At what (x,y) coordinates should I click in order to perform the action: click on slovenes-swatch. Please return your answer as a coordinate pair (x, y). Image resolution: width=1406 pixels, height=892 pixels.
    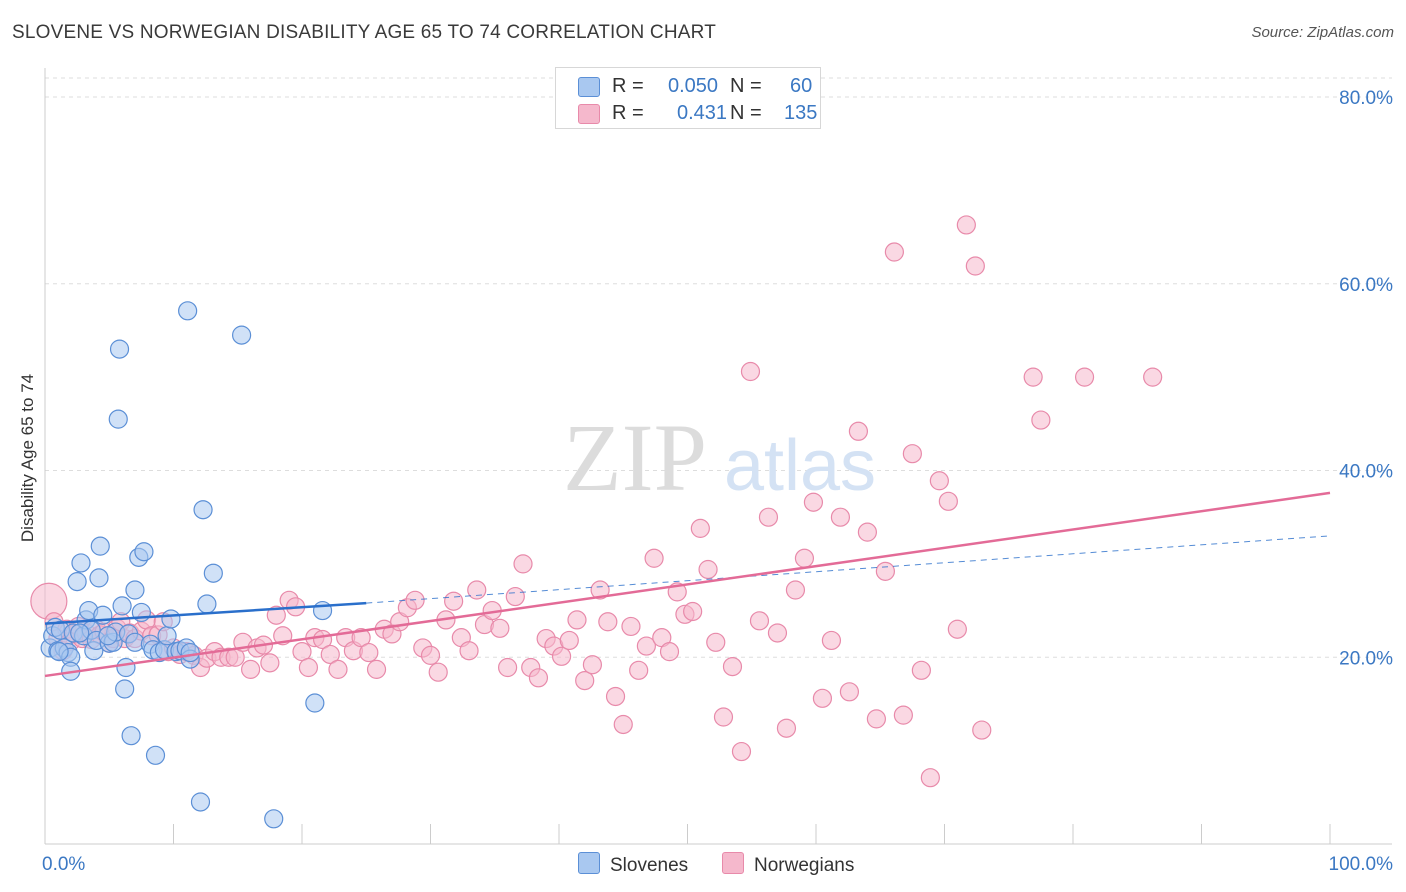
    Looking at the image, I should click on (589, 87).